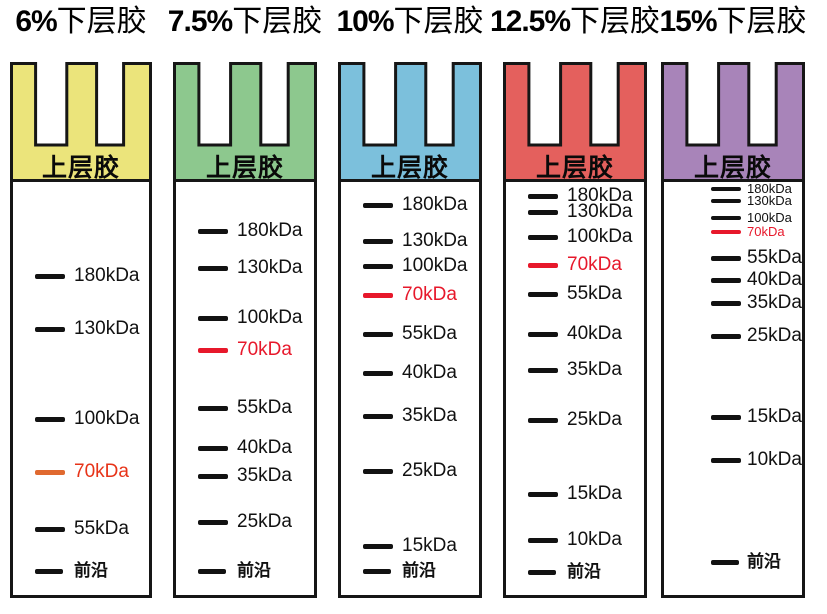 The image size is (827, 614). I want to click on panel-title: 7.5%下层胶, so click(245, 22).